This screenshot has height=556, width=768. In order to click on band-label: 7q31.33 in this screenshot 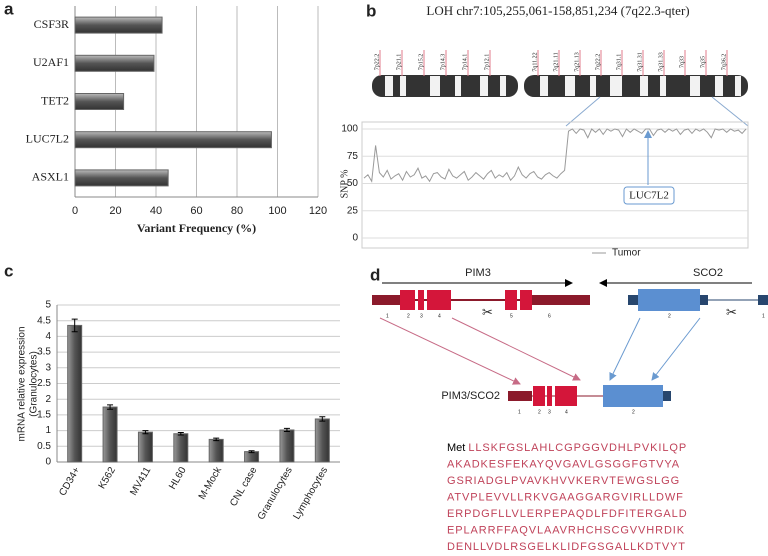, I will do `click(661, 62)`.